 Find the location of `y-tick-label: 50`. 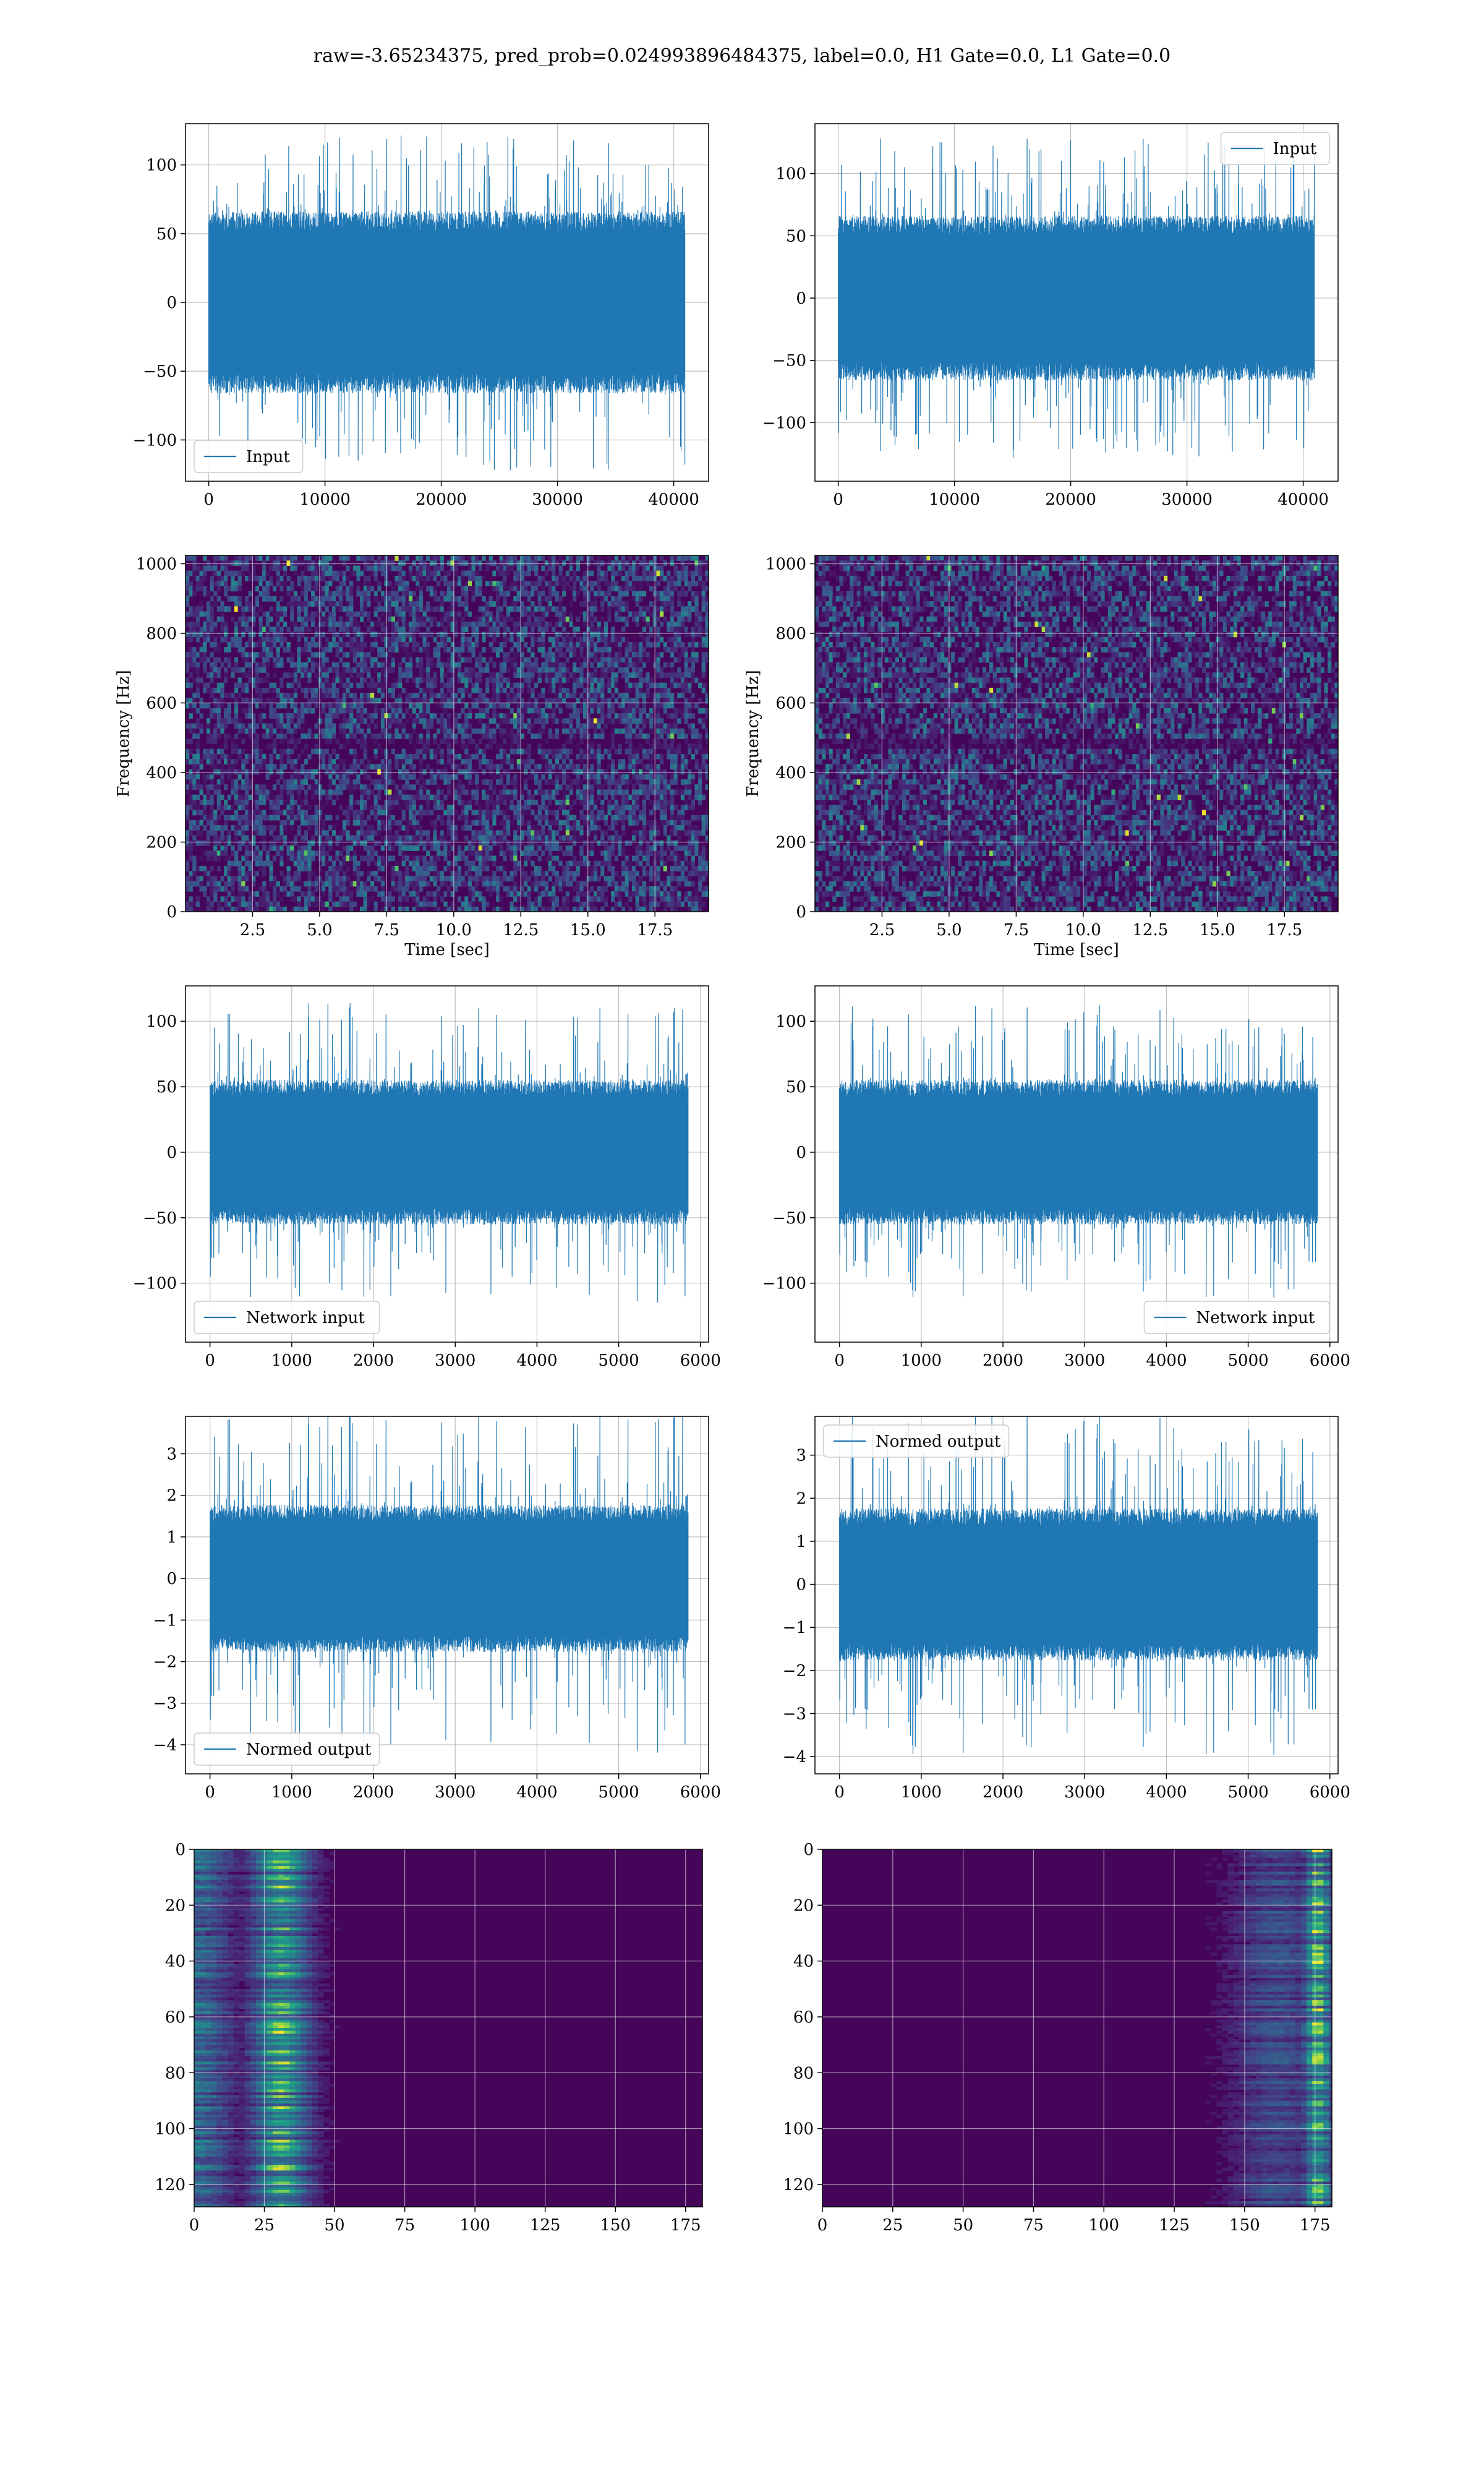

y-tick-label: 50 is located at coordinates (166, 234).